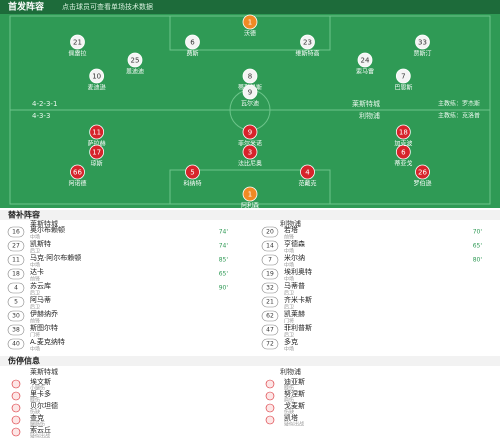 The height and width of the screenshot is (444, 500). What do you see at coordinates (294, 257) in the screenshot?
I see `bench-name: 米尔纳` at bounding box center [294, 257].